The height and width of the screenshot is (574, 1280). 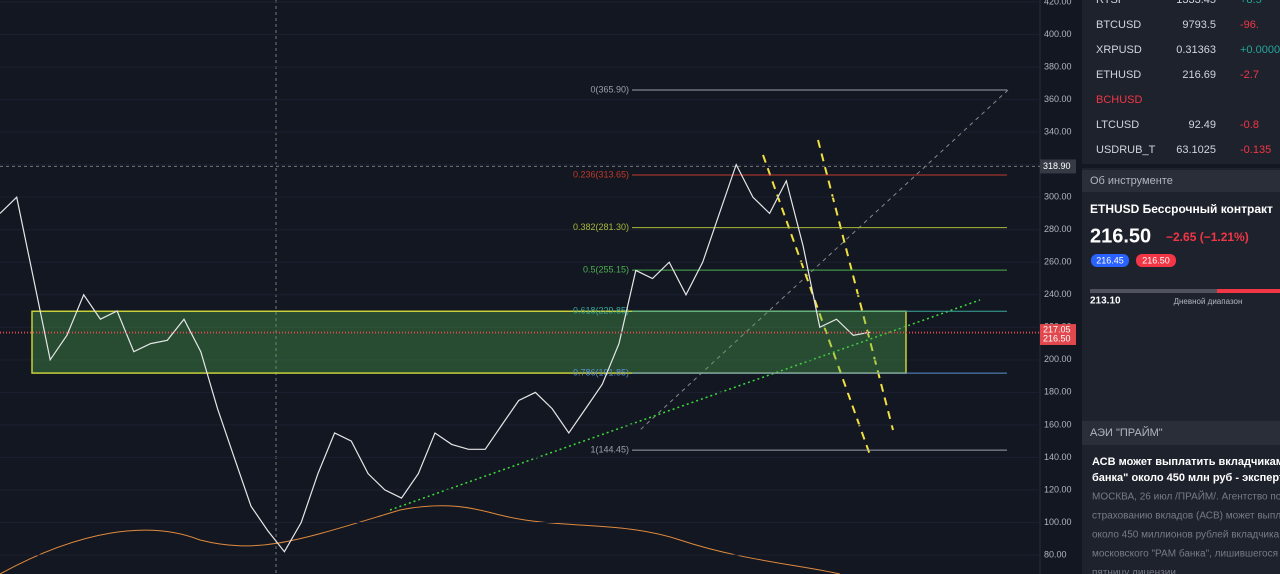 I want to click on fib-label: 0.5(255.15), so click(x=606, y=269).